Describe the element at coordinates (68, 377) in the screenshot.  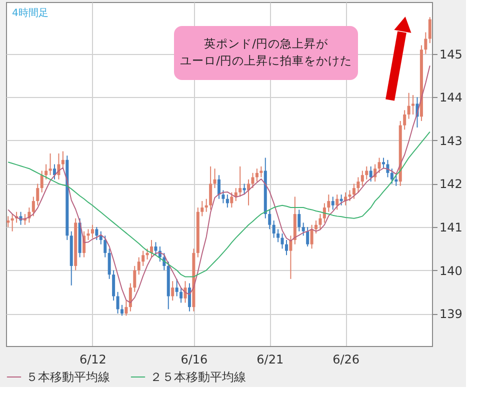
I see `legend-label: ５本移動平均線` at that location.